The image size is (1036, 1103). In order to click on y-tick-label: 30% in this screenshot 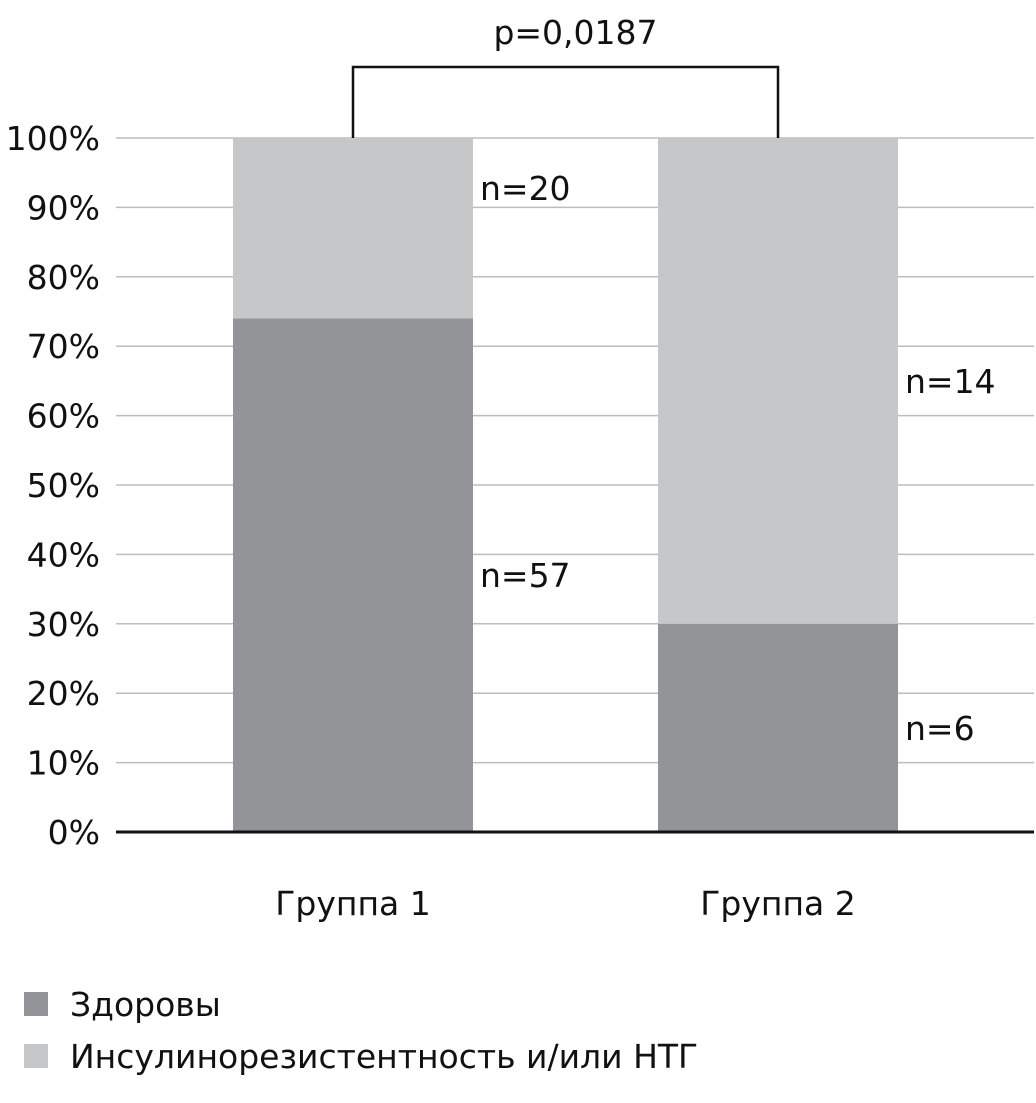, I will do `click(63, 624)`.